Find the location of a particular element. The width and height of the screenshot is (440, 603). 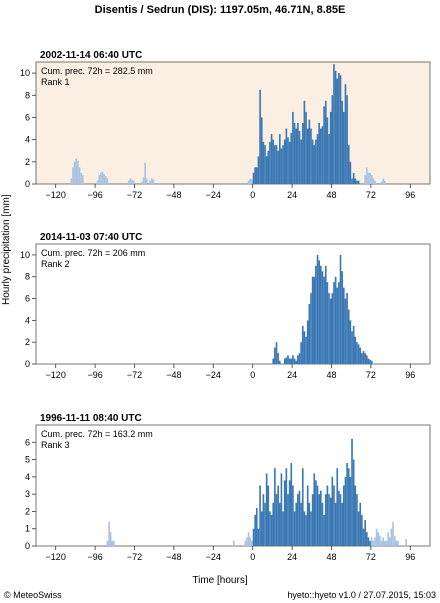

ytick-label-p3-1: 1 is located at coordinates (27, 529).